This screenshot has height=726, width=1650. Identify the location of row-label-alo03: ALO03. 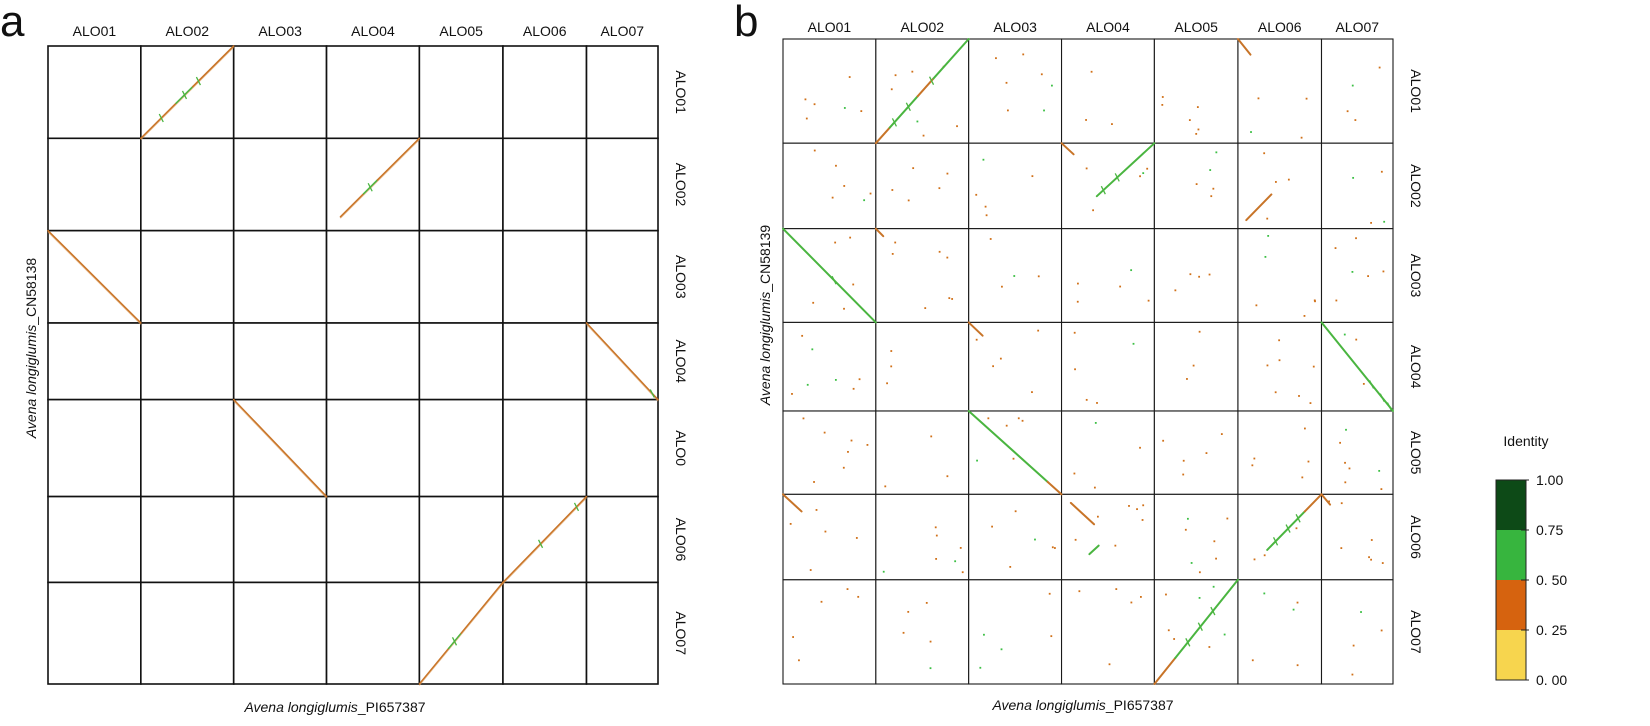
(1416, 276).